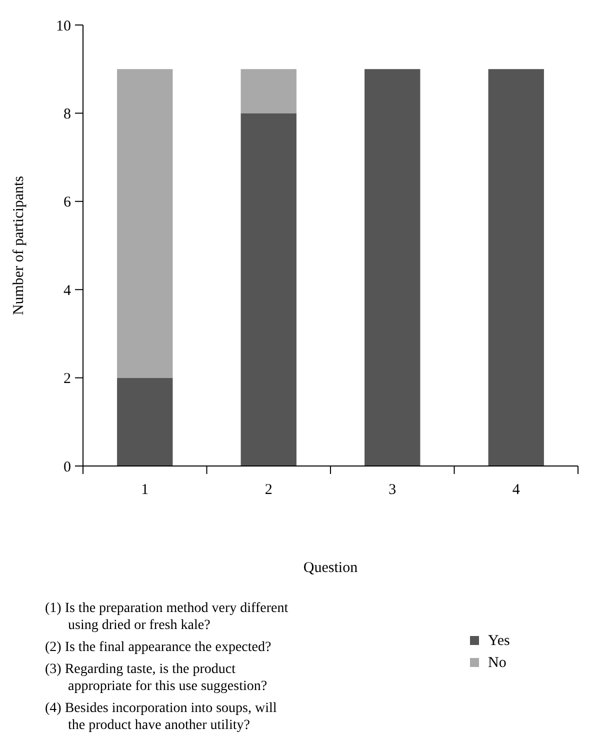 This screenshot has height=737, width=598. What do you see at coordinates (67, 467) in the screenshot?
I see `y-tick-label: 0` at bounding box center [67, 467].